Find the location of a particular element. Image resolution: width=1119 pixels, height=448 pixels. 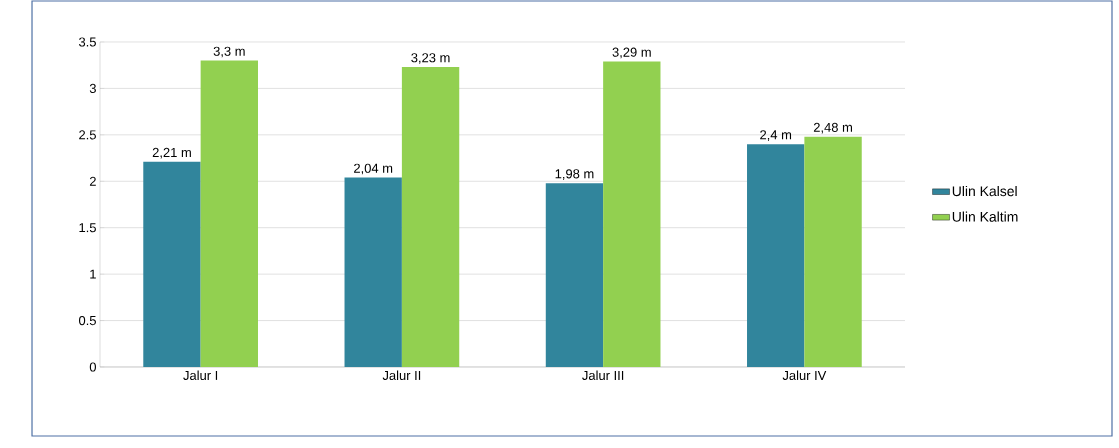

x-tick-label: Jalur I is located at coordinates (200, 375).